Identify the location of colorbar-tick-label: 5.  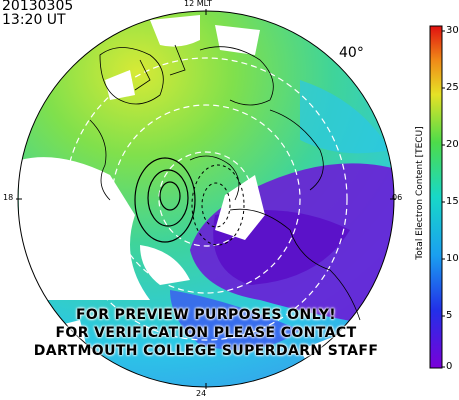
(449, 315).